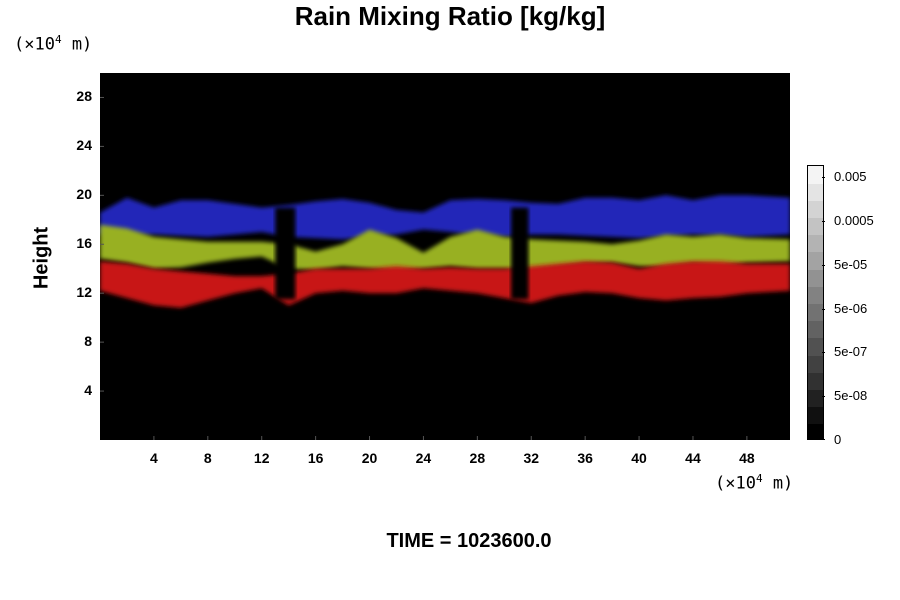 The width and height of the screenshot is (900, 600). I want to click on y-axis-unit: (×104 m), so click(53, 44).